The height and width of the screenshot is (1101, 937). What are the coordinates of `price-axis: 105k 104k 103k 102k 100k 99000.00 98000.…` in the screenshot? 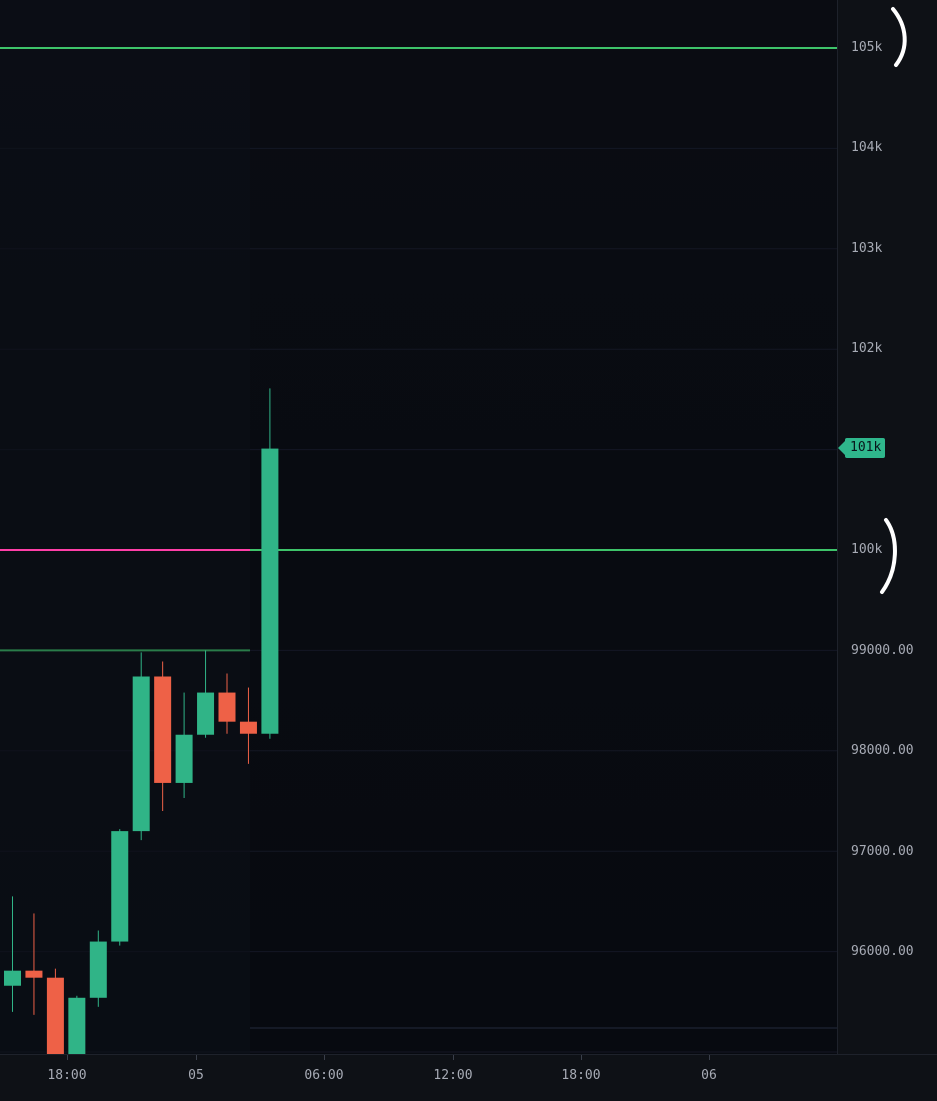 It's located at (887, 527).